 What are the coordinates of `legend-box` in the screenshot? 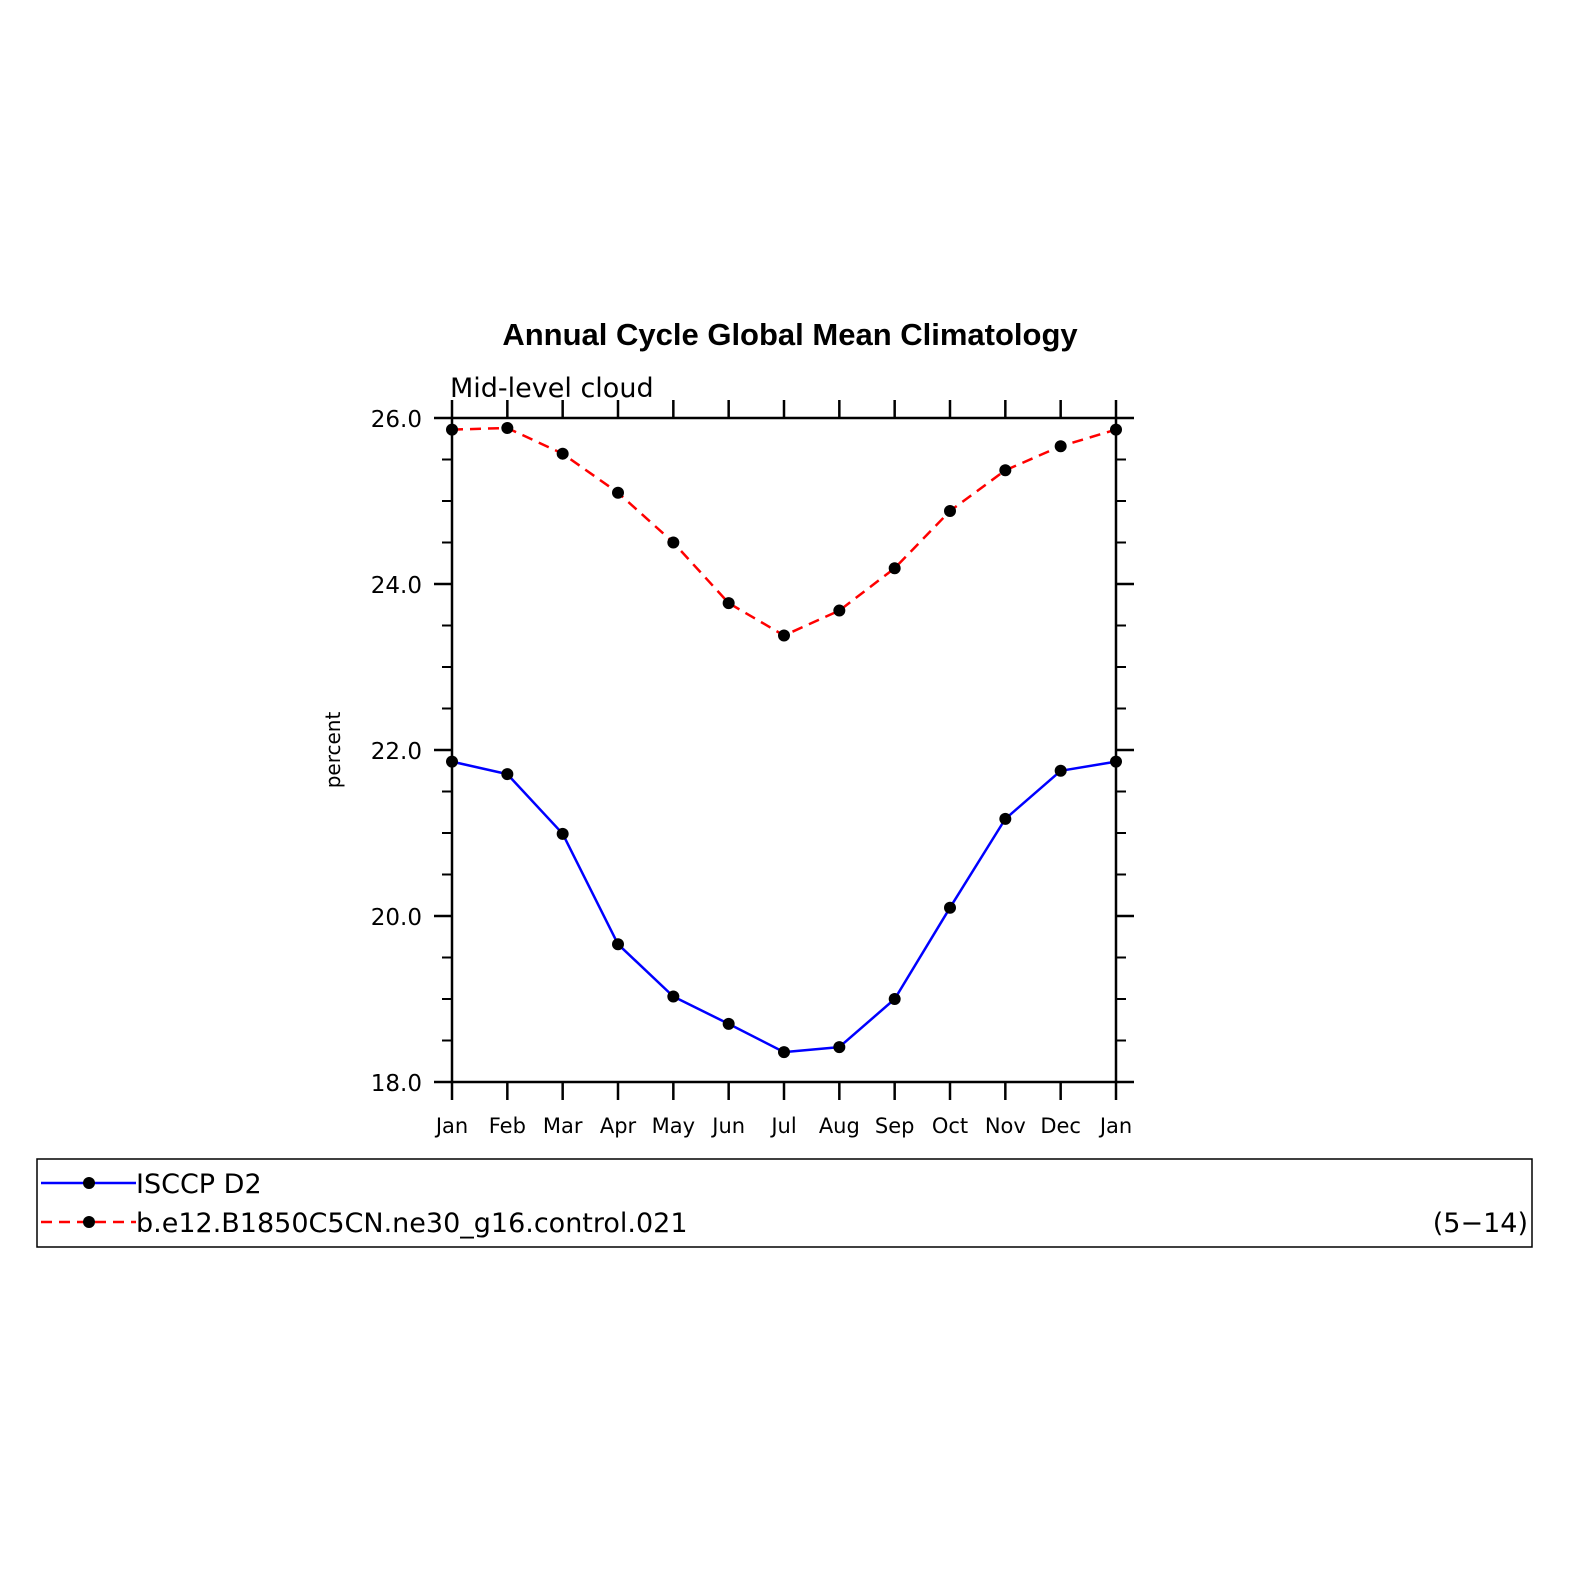 It's located at (784, 1203).